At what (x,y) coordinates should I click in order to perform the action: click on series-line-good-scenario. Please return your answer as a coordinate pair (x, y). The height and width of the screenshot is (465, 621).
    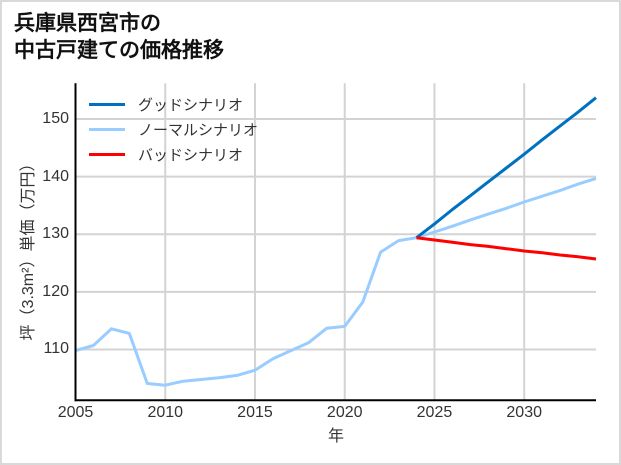
    Looking at the image, I should click on (506, 167).